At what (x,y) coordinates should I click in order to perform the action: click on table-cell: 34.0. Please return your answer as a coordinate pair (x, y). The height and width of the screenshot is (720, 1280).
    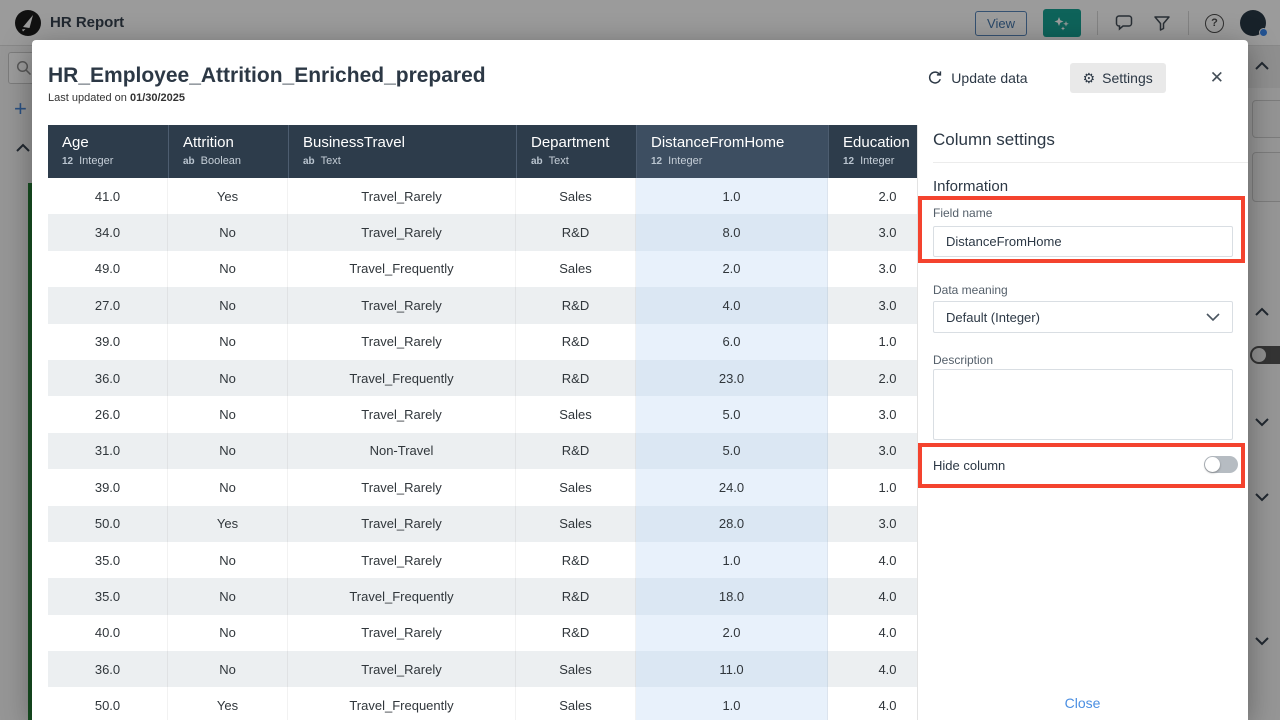
    Looking at the image, I should click on (108, 232).